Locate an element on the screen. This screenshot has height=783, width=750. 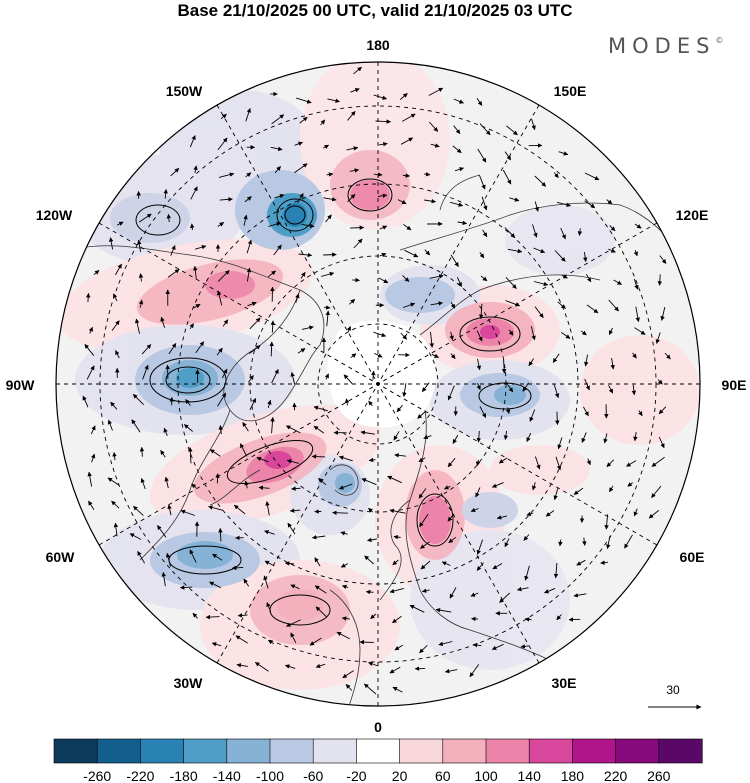
colorbar-tick-label: -60 is located at coordinates (313, 775).